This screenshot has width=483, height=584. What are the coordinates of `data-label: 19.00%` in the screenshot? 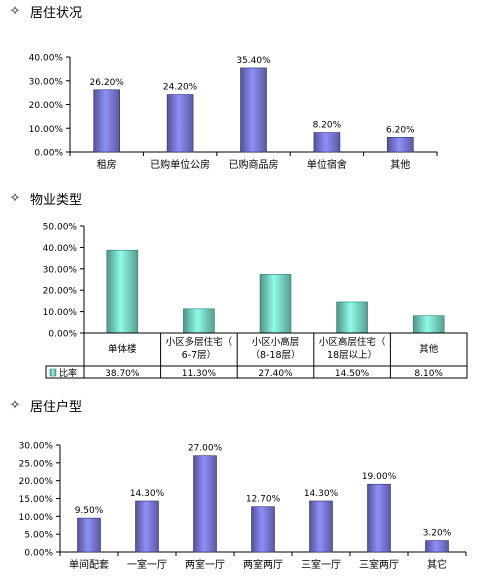 It's located at (379, 477).